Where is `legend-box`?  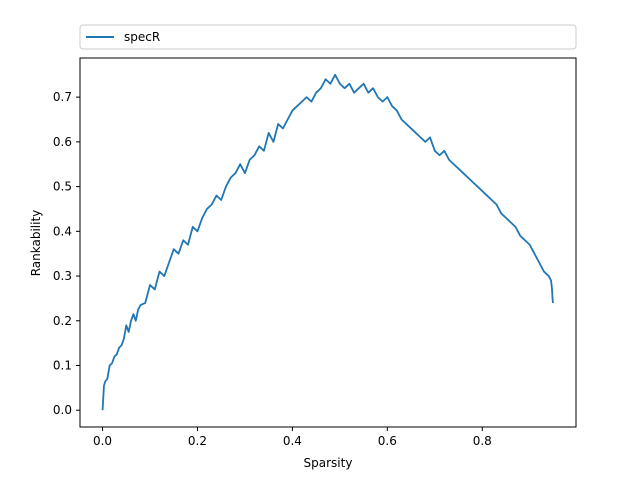
legend-box is located at coordinates (328, 37).